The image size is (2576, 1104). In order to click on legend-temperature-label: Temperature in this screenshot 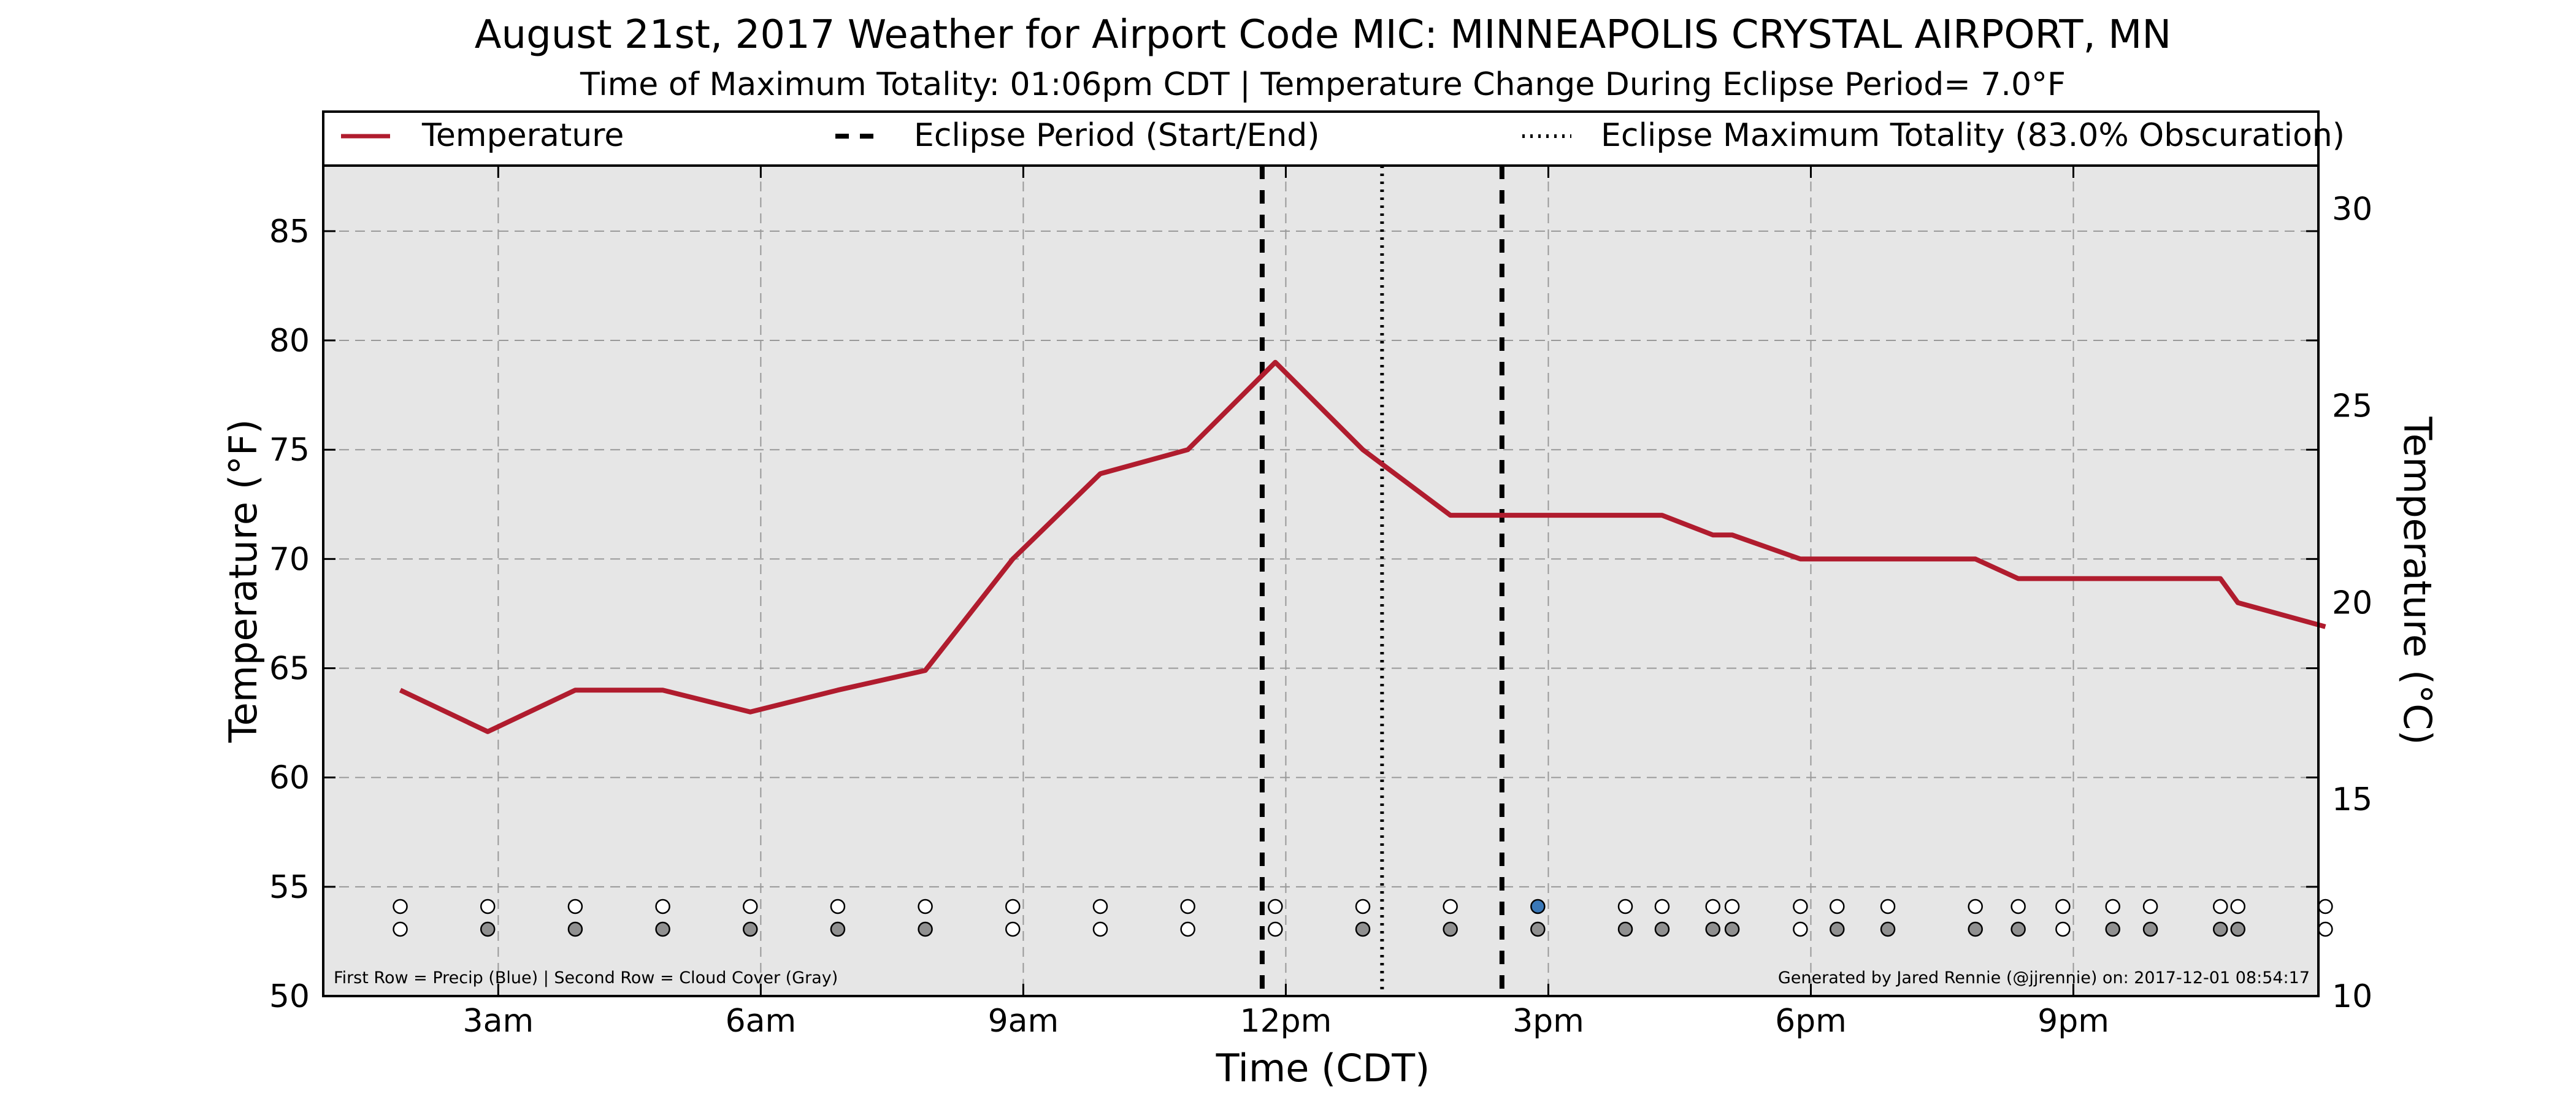, I will do `click(522, 135)`.